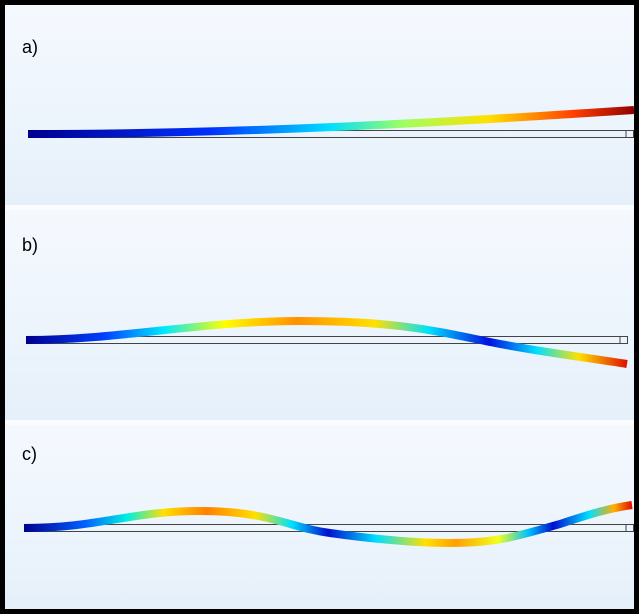 Image resolution: width=639 pixels, height=614 pixels. Describe the element at coordinates (30, 245) in the screenshot. I see `panel-label: b)` at that location.